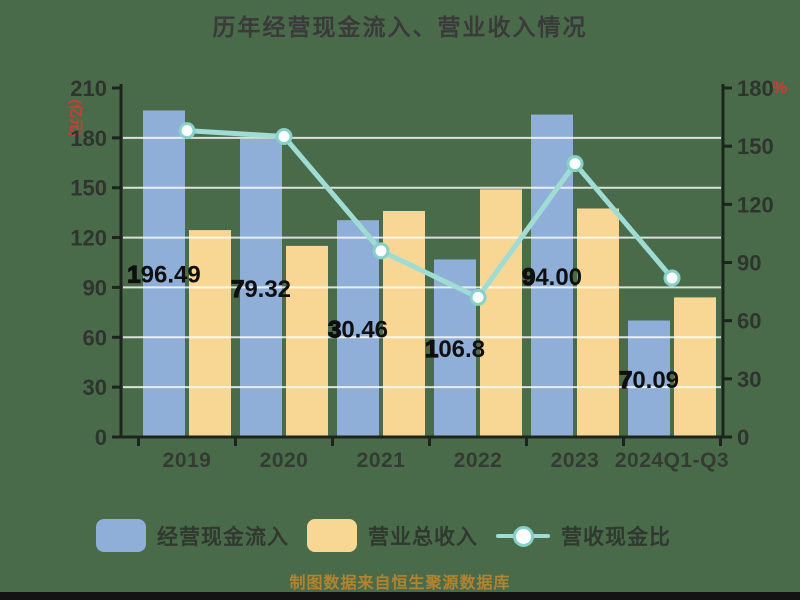  I want to click on legend-label-total-revenue: 营业总收入, so click(423, 537).